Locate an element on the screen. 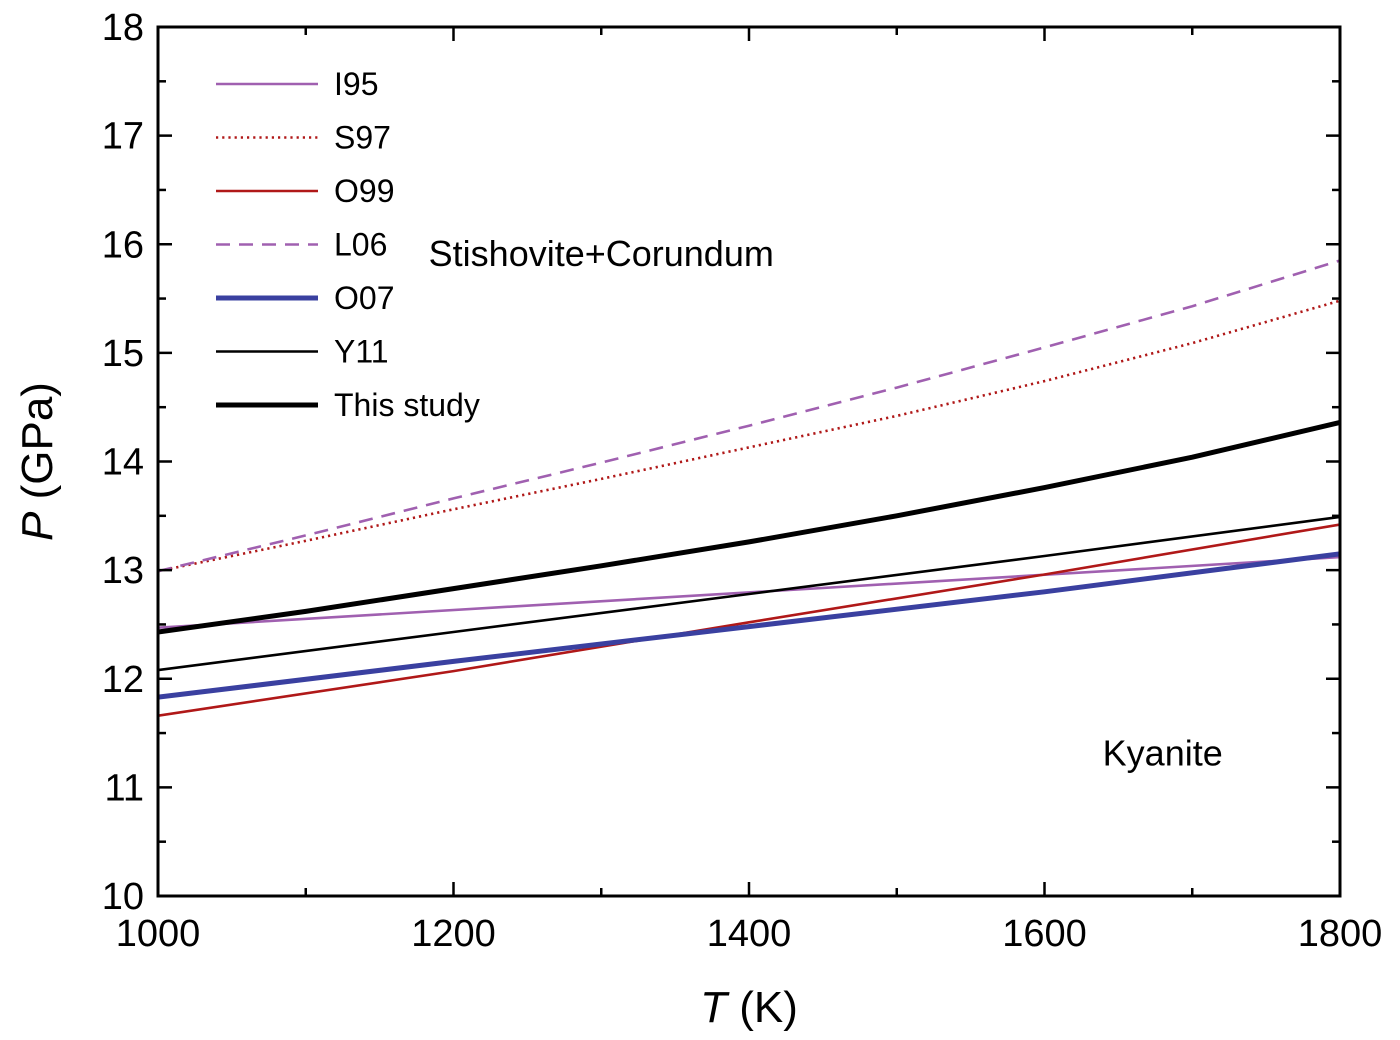  legend-label-s97: S97 is located at coordinates (362, 138).